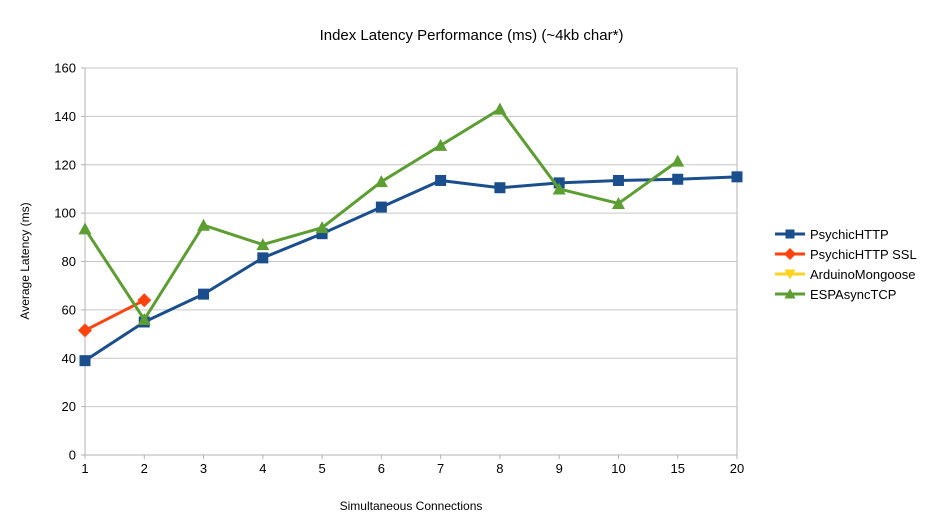 The height and width of the screenshot is (530, 943). Describe the element at coordinates (381, 468) in the screenshot. I see `x-tick-label: 6` at that location.